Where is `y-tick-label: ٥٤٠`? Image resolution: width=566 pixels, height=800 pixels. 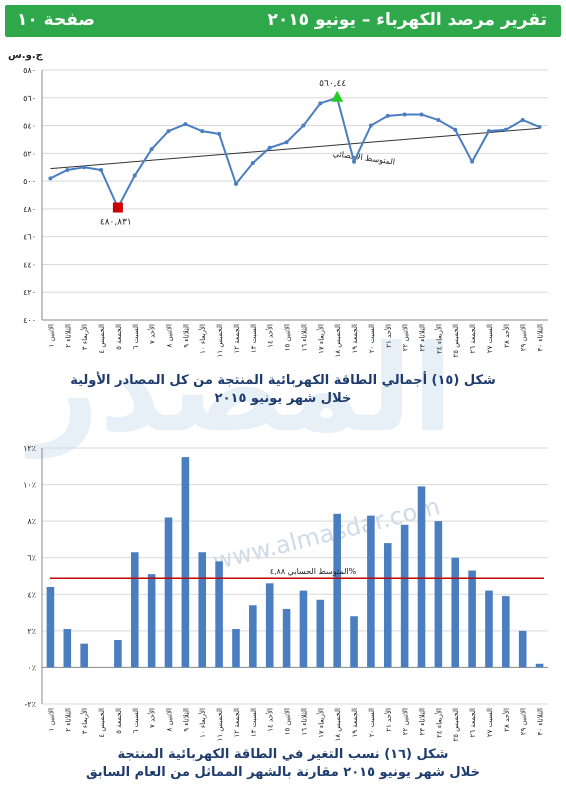
y-tick-label: ٥٤٠ is located at coordinates (29, 126).